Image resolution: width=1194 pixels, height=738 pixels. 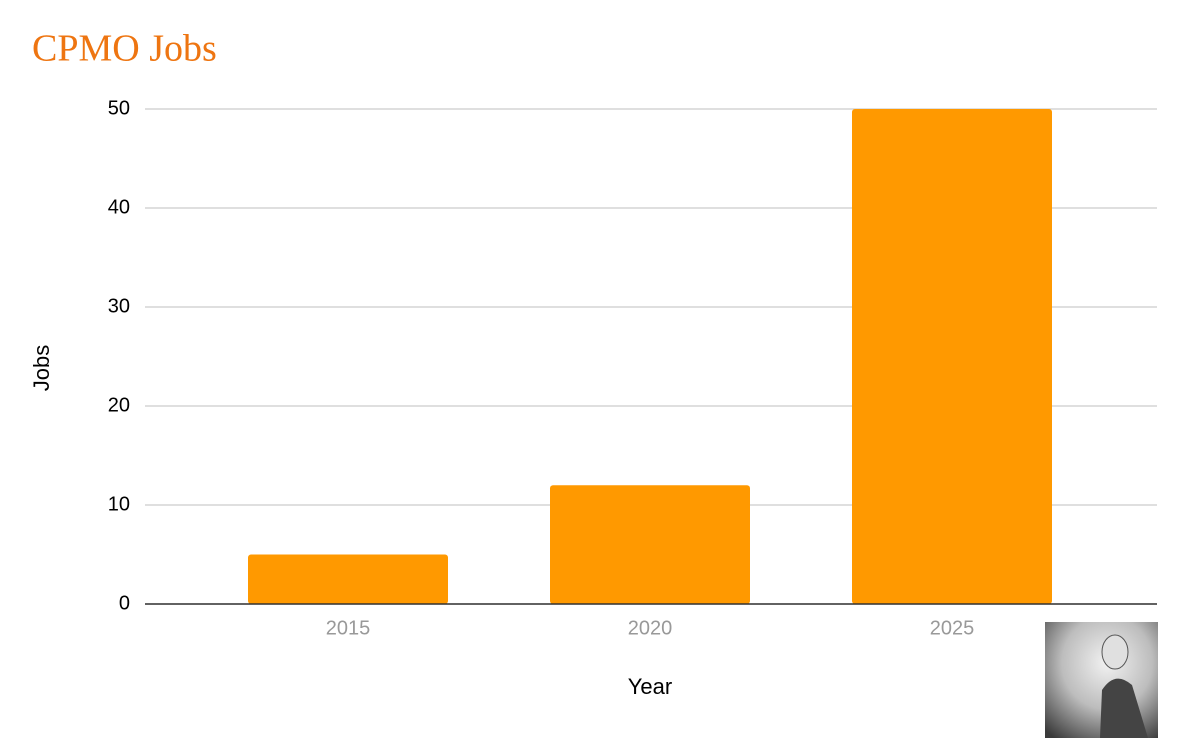 I want to click on x-tick-label: 2025, so click(x=952, y=628).